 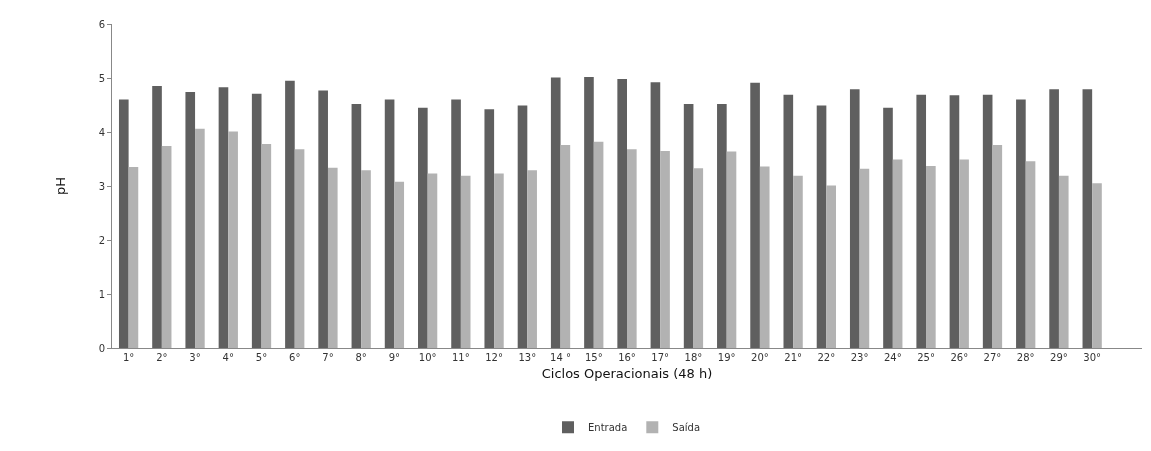 I want to click on x-tick-label: 7°, so click(x=328, y=357).